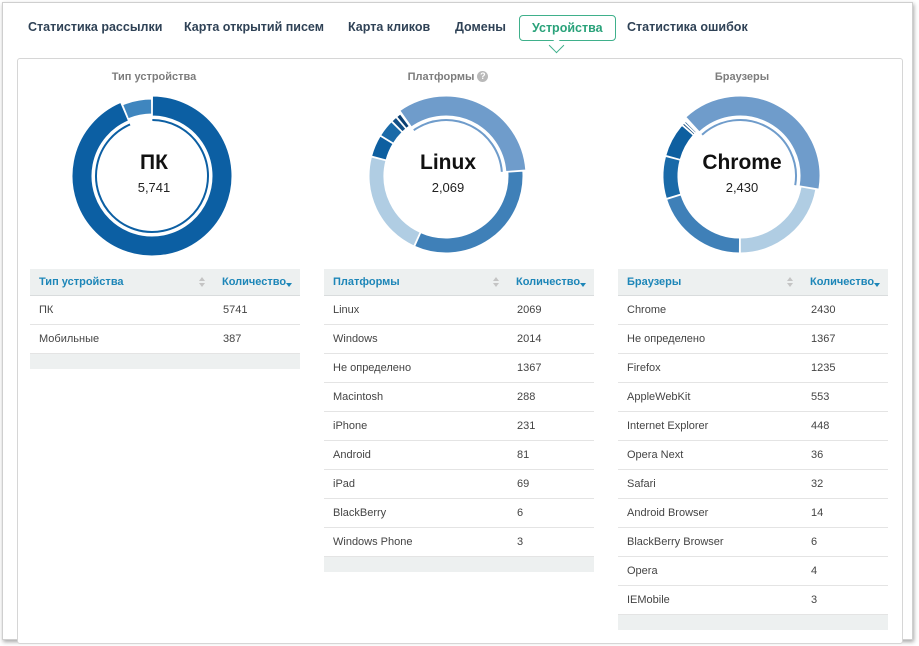 The image size is (919, 646). I want to click on table-row: Firefox 1235, so click(753, 368).